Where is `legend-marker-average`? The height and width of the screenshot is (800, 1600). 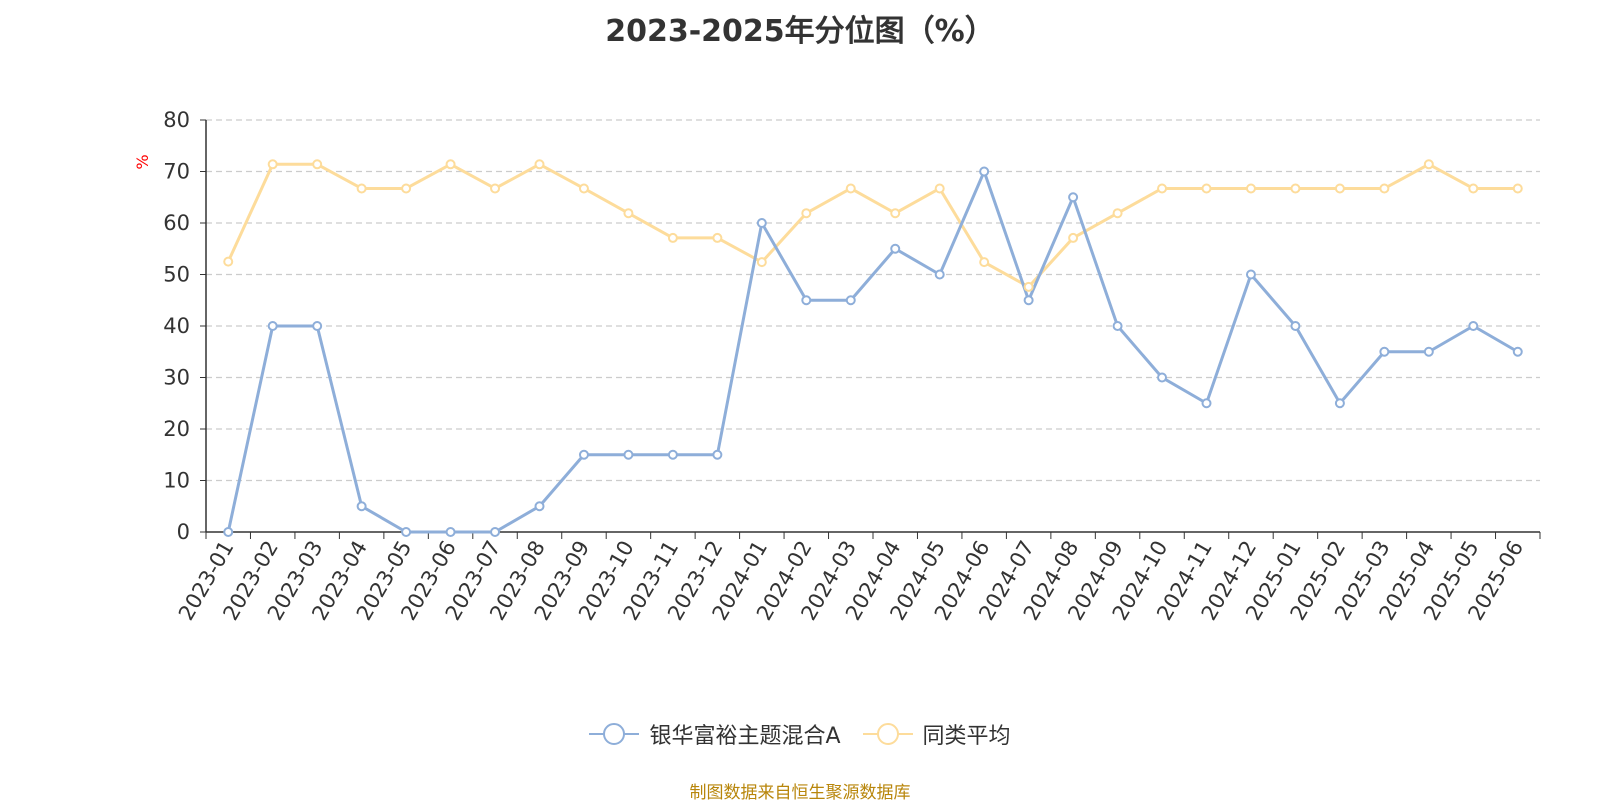 legend-marker-average is located at coordinates (887, 734).